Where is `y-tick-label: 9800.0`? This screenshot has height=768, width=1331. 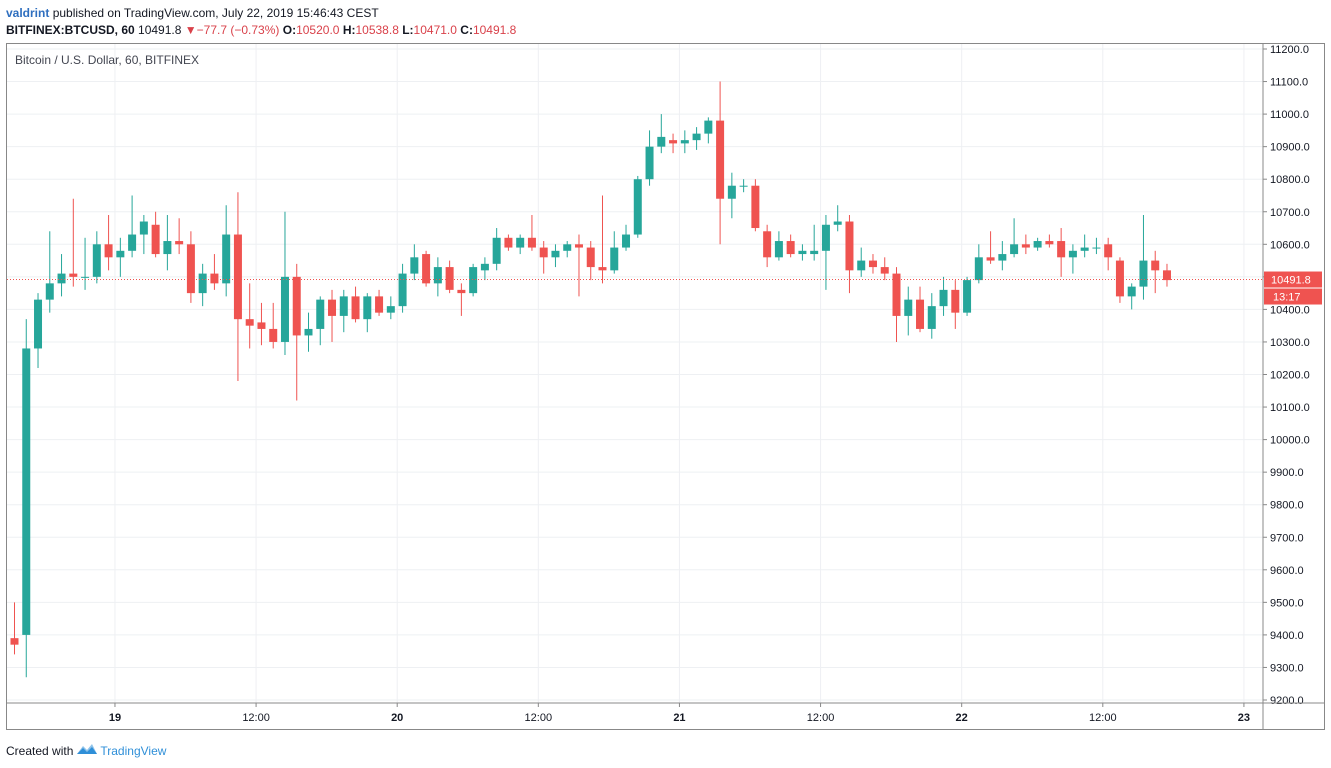 y-tick-label: 9800.0 is located at coordinates (1287, 506).